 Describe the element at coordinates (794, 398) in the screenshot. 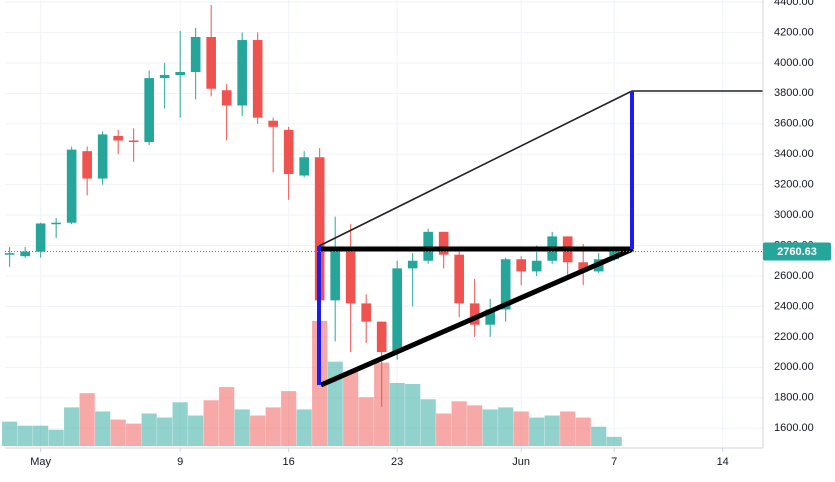

I see `y-tick-label: 1800.00` at that location.